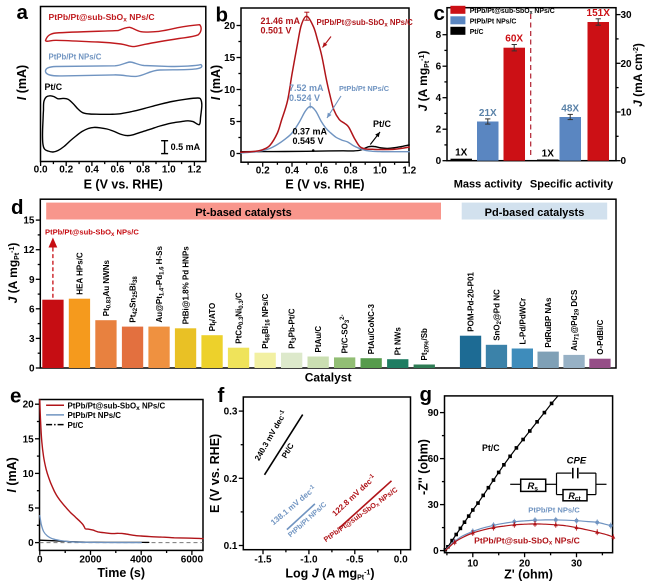 This screenshot has width=648, height=588. I want to click on svg-text: CPE, so click(577, 461).